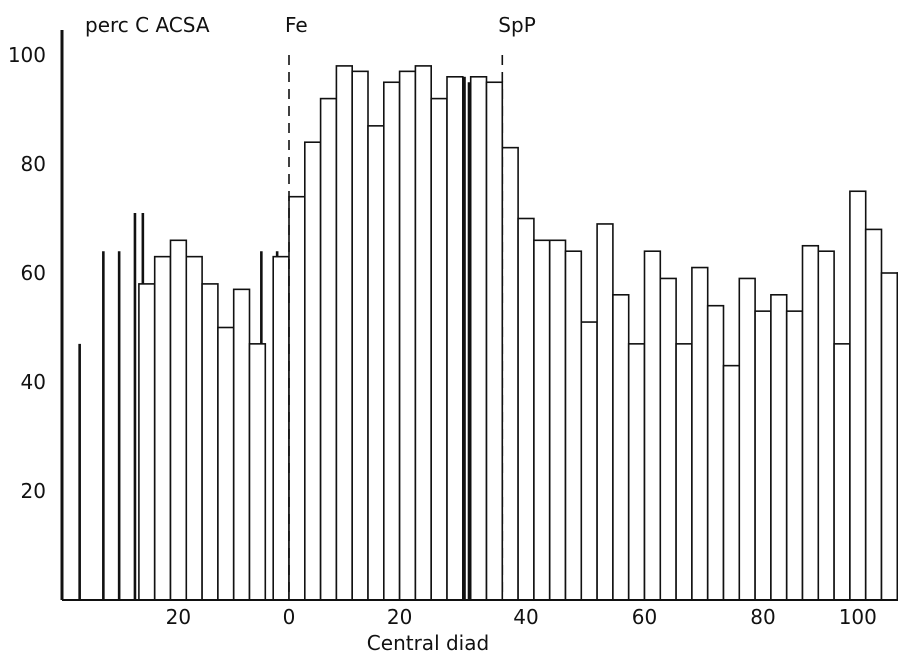  I want to click on x-tick-labels: 20 0 20 40 60 80 100, so click(521, 617).